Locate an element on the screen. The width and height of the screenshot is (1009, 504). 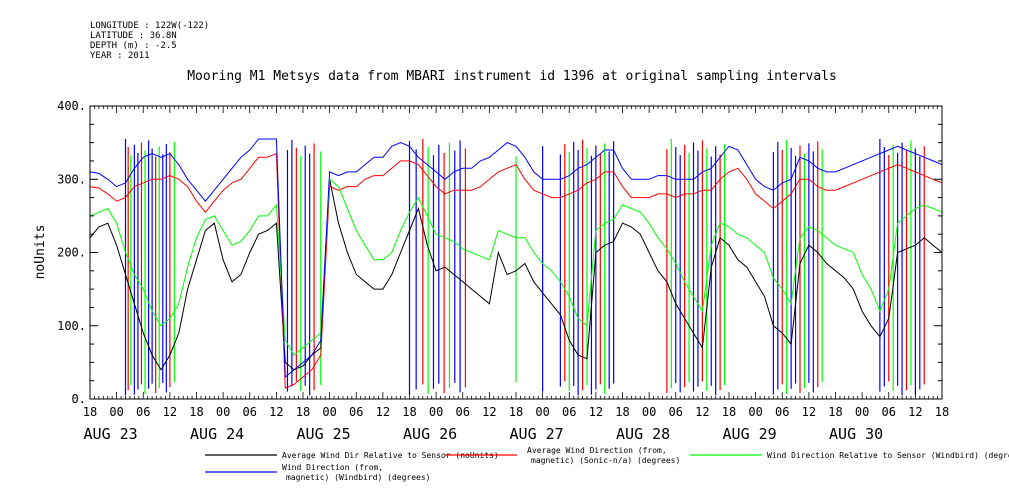
y-tick-label: 400. is located at coordinates (71, 106).